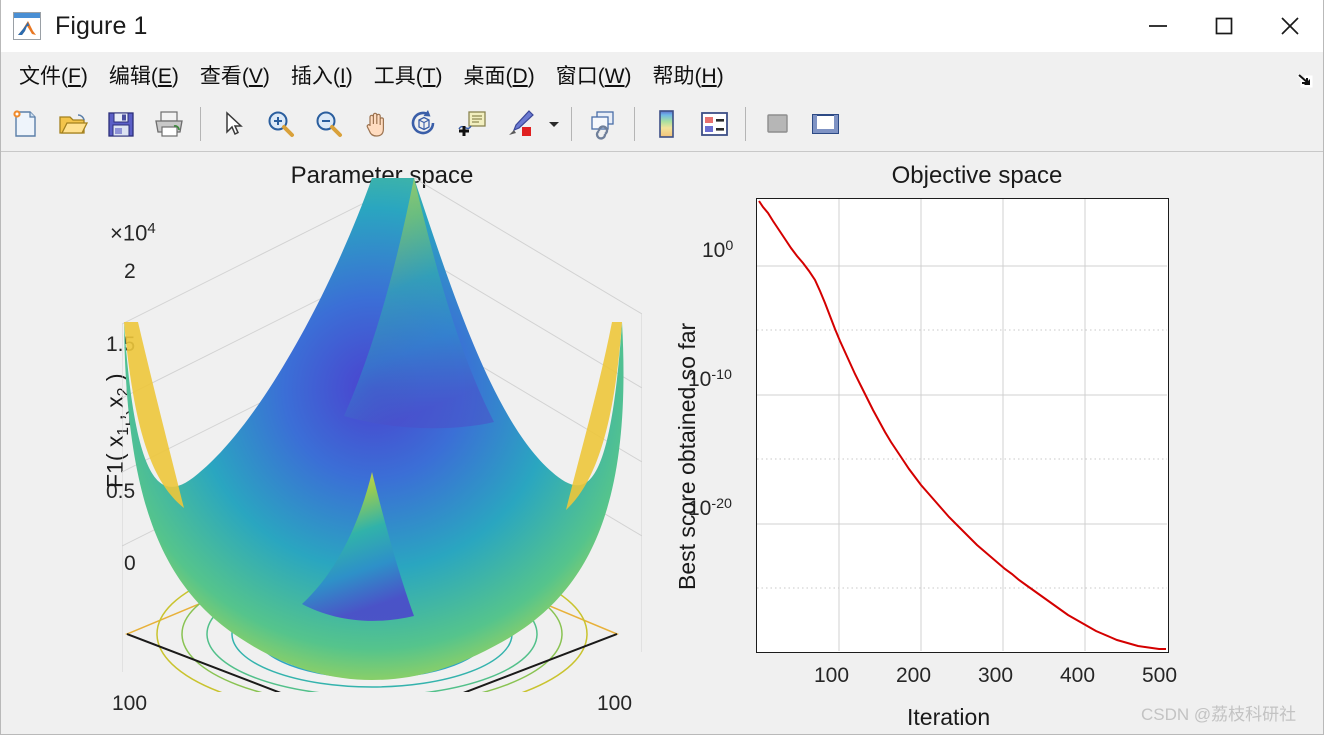 Image resolution: width=1324 pixels, height=735 pixels. What do you see at coordinates (977, 175) in the screenshot?
I see `objective-space-title: Objective space` at bounding box center [977, 175].